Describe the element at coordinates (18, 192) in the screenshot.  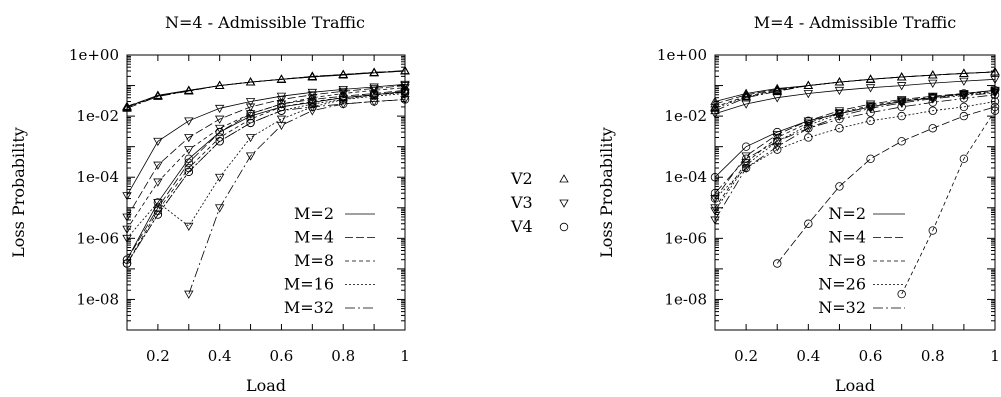
I see `y-axis-label: Loss Probability` at that location.